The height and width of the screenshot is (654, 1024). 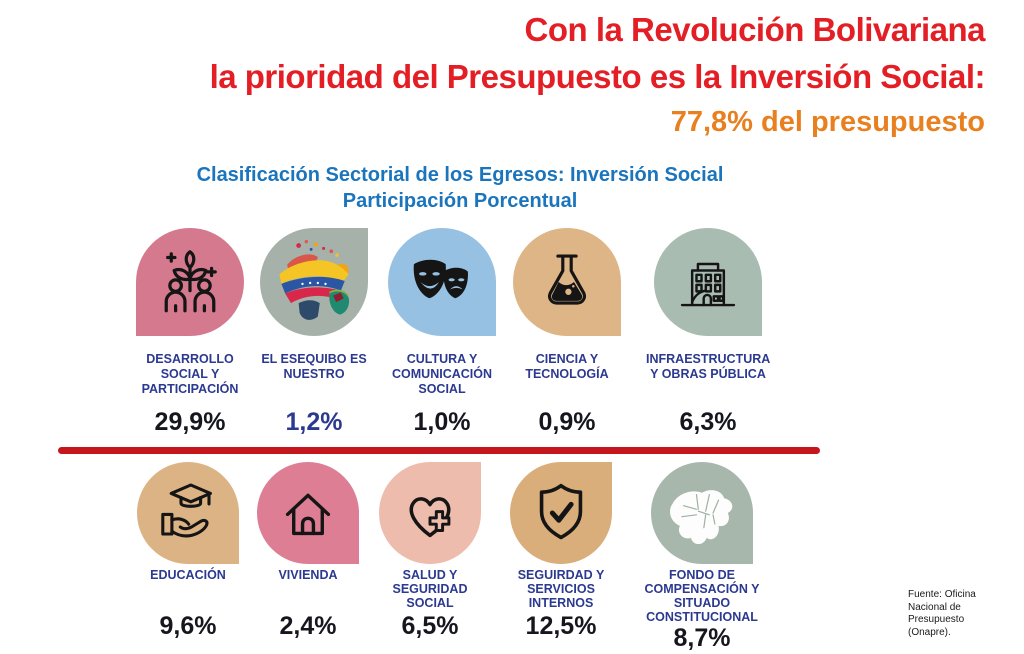 I want to click on red-divider-line, so click(x=439, y=450).